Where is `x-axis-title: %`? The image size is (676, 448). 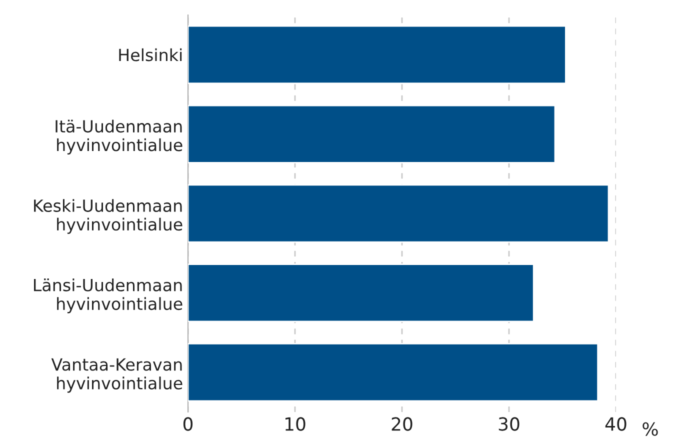
x-axis-title: % is located at coordinates (650, 429).